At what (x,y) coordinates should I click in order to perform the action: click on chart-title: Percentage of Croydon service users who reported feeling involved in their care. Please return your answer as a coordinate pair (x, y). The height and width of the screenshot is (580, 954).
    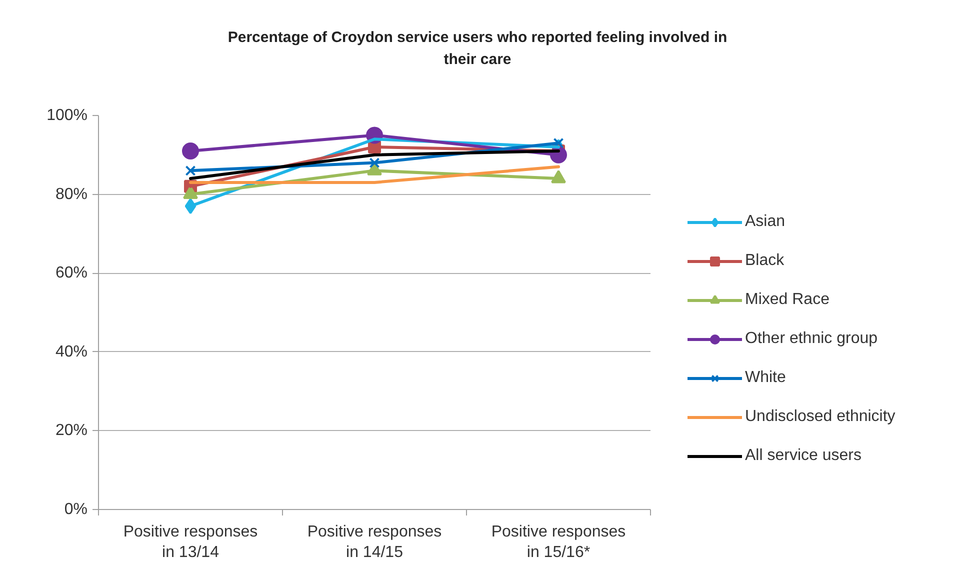
    Looking at the image, I should click on (478, 48).